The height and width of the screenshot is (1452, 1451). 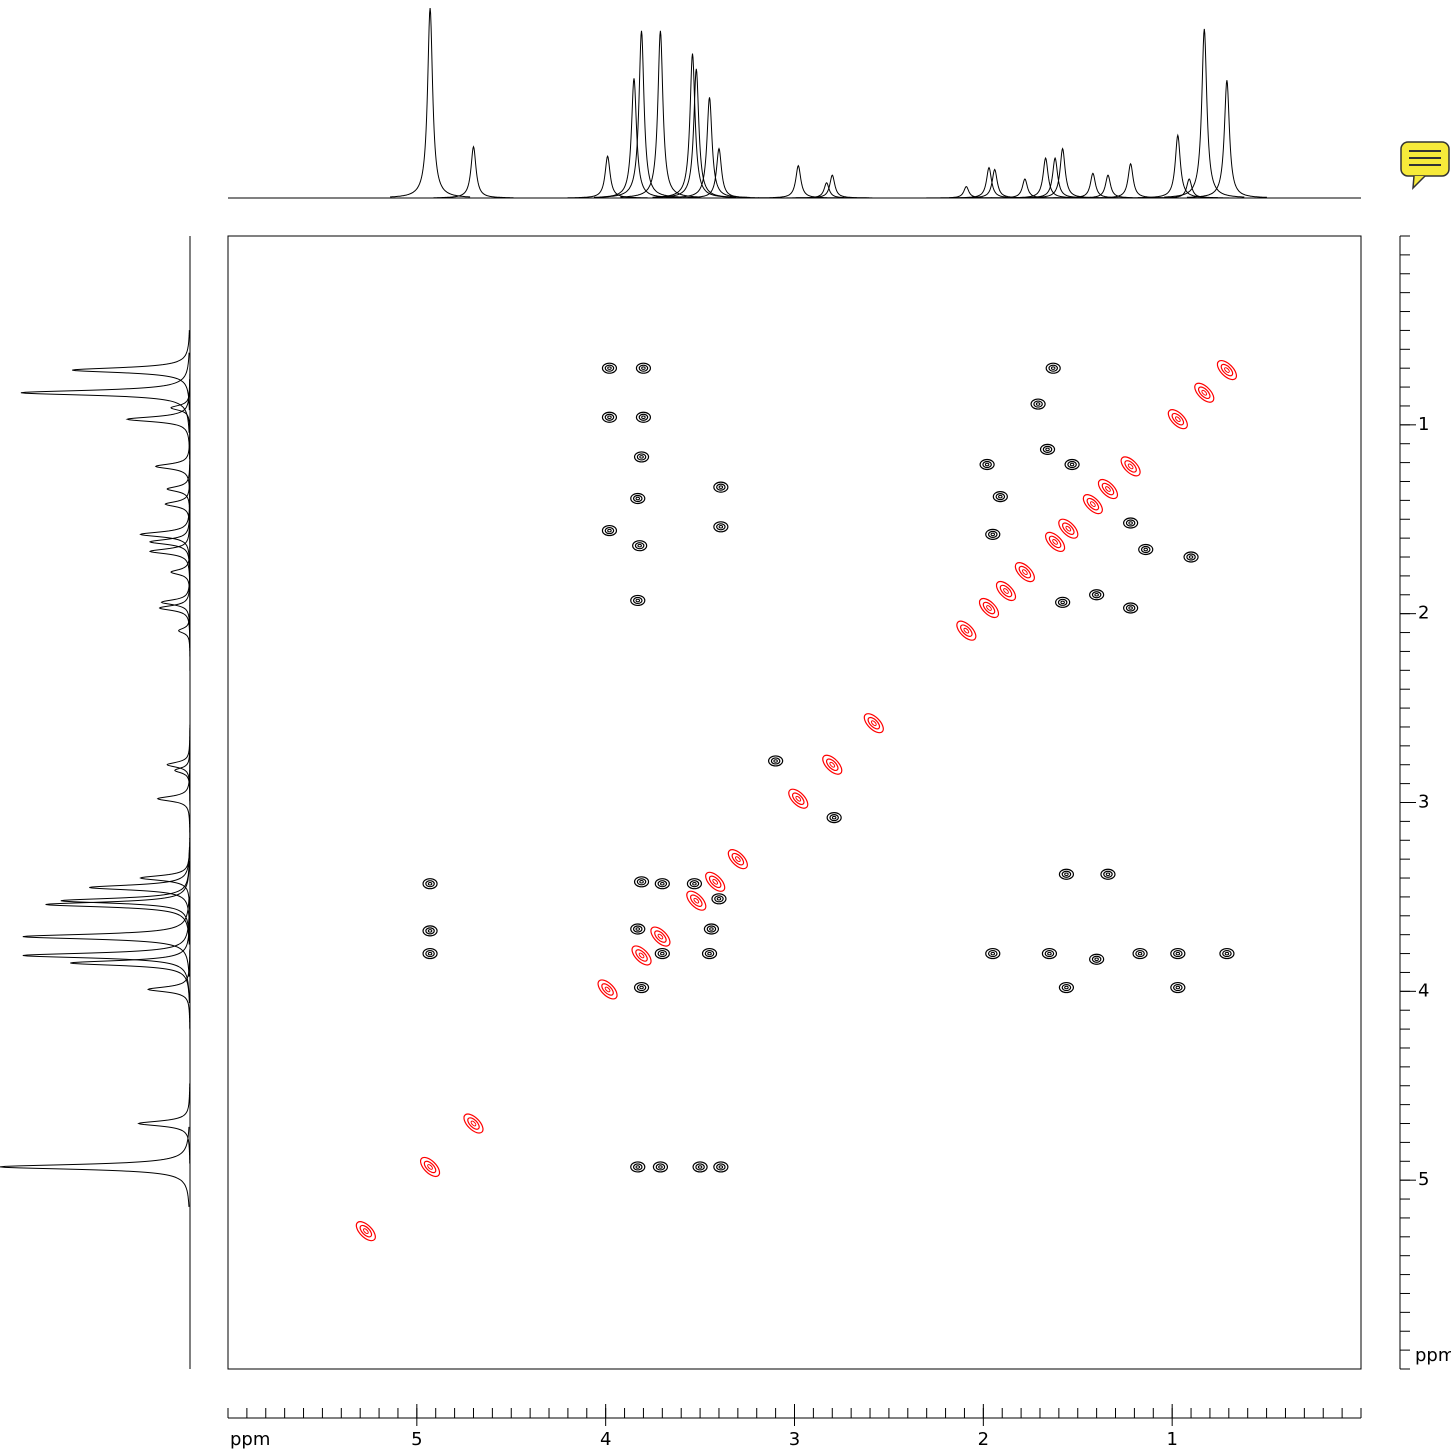 I want to click on x-tick-label: 2, so click(x=983, y=1439).